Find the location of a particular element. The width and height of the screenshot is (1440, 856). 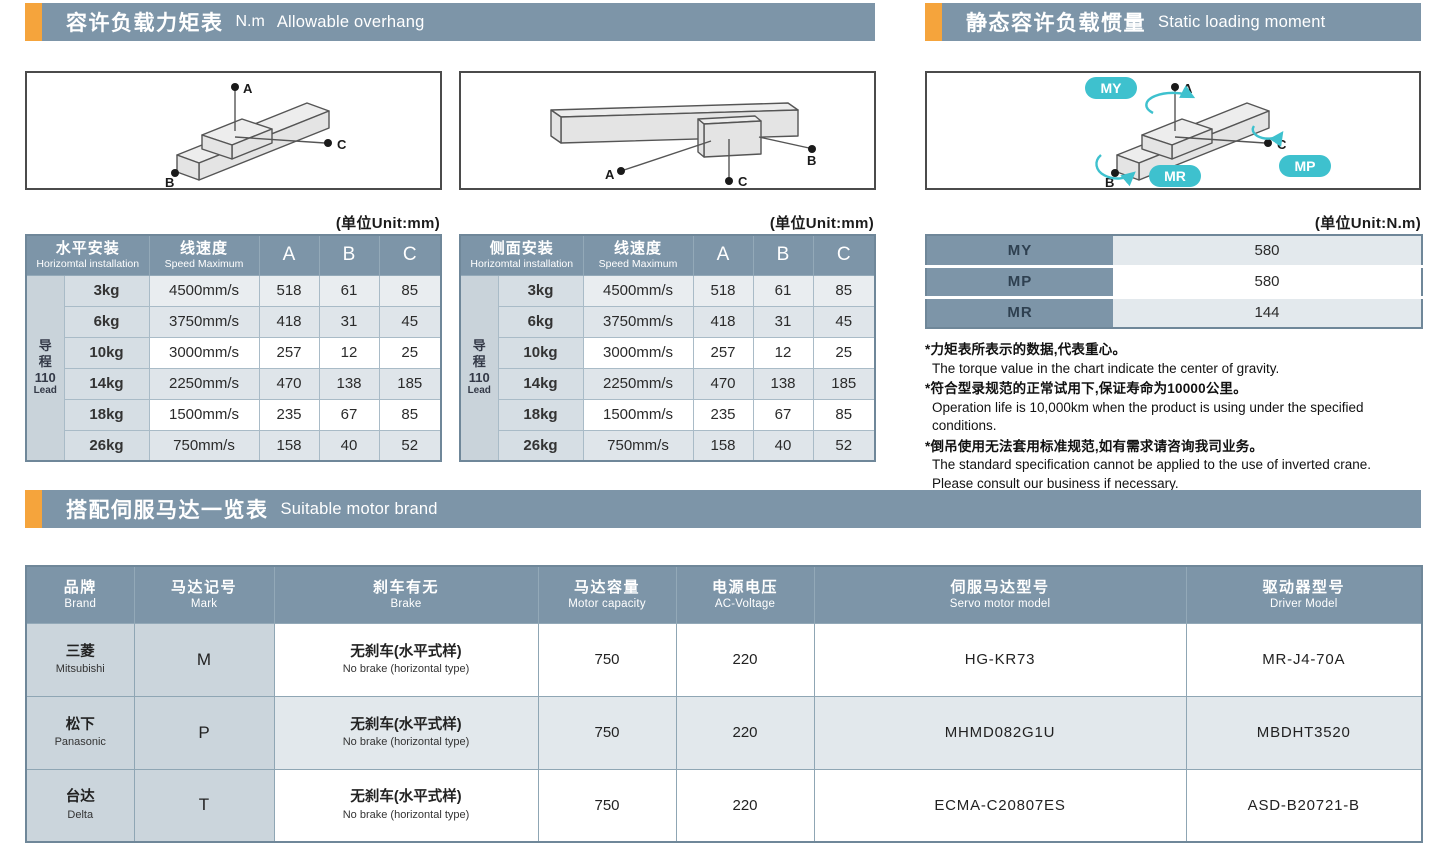

cell-c: 185 is located at coordinates (410, 383).